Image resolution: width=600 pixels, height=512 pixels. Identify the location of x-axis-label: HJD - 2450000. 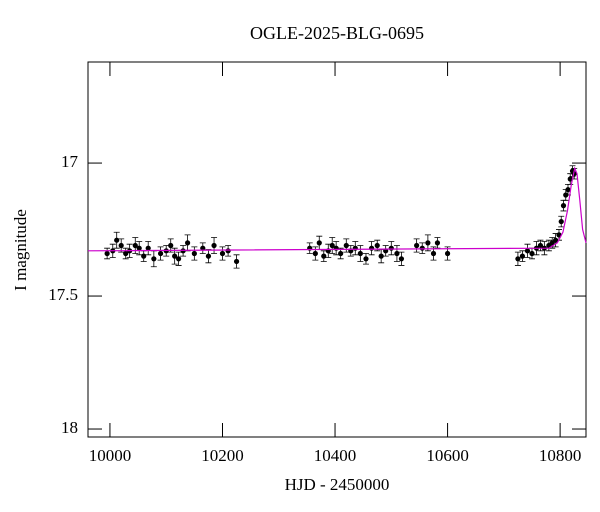
(337, 484).